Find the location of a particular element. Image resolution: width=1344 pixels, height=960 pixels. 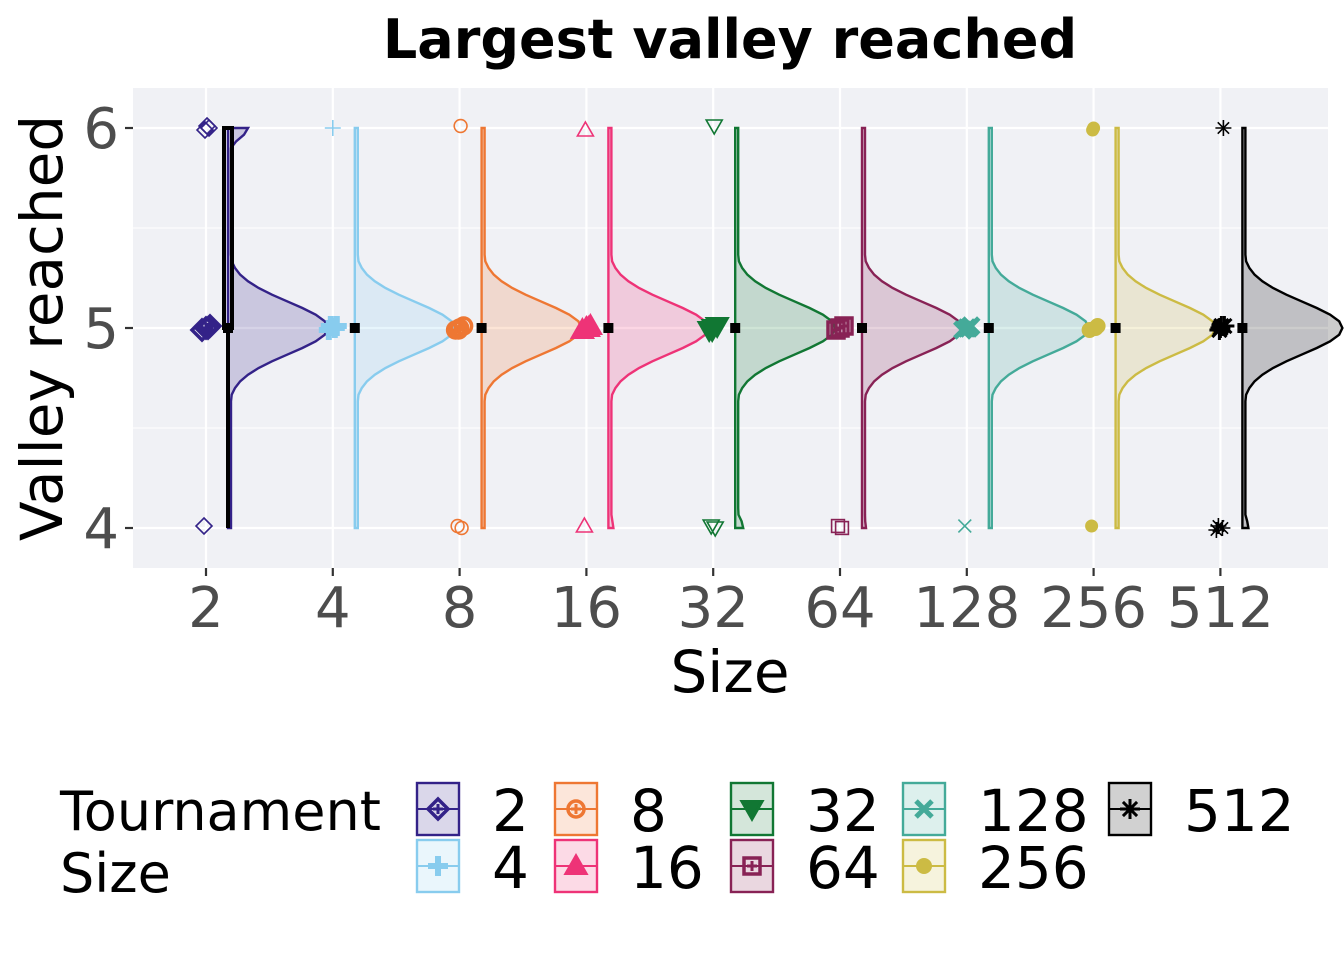

x-tick-label: 16 is located at coordinates (586, 608).